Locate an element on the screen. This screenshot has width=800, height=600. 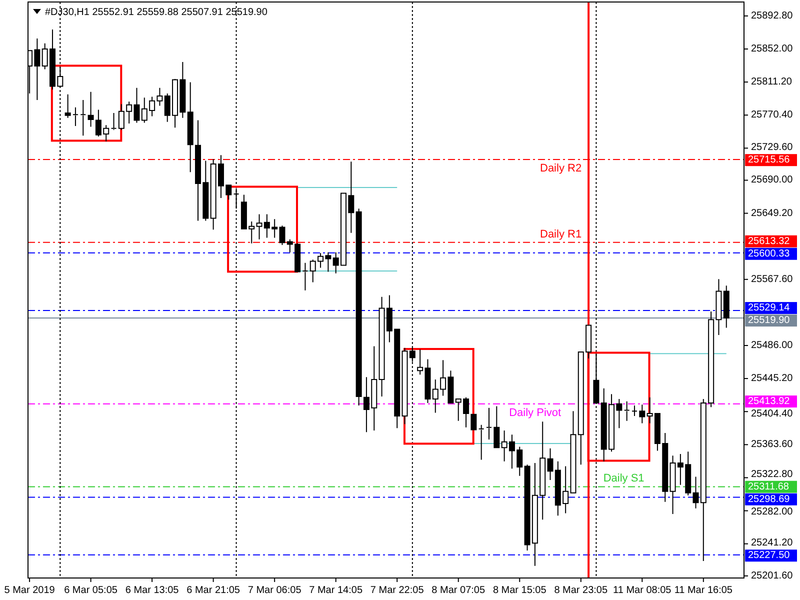
text: 25529.14 is located at coordinates (769, 308).